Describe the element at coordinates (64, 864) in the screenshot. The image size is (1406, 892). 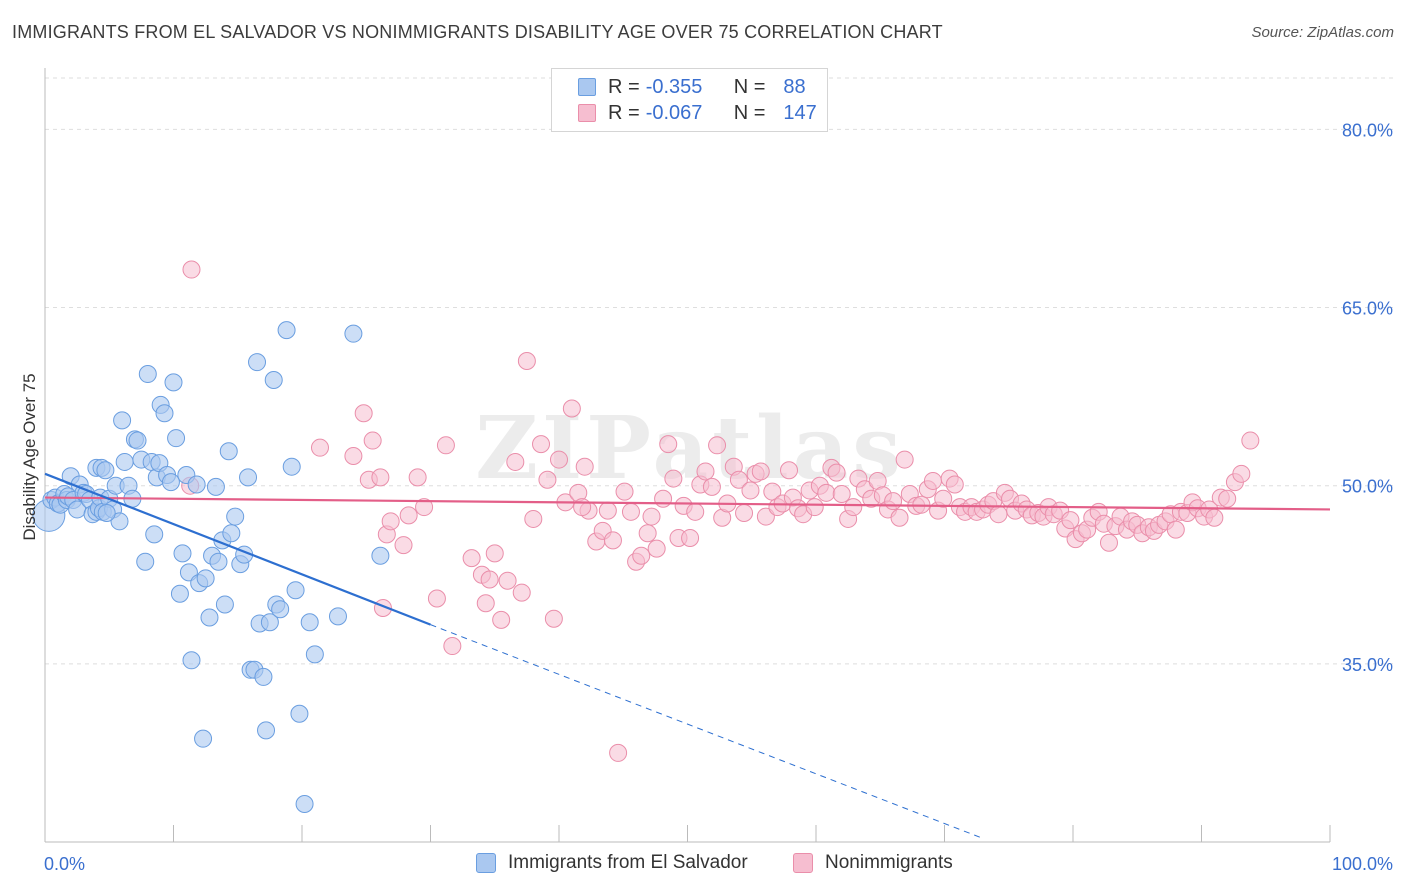
I see `x-tick-label: 0.0%` at that location.